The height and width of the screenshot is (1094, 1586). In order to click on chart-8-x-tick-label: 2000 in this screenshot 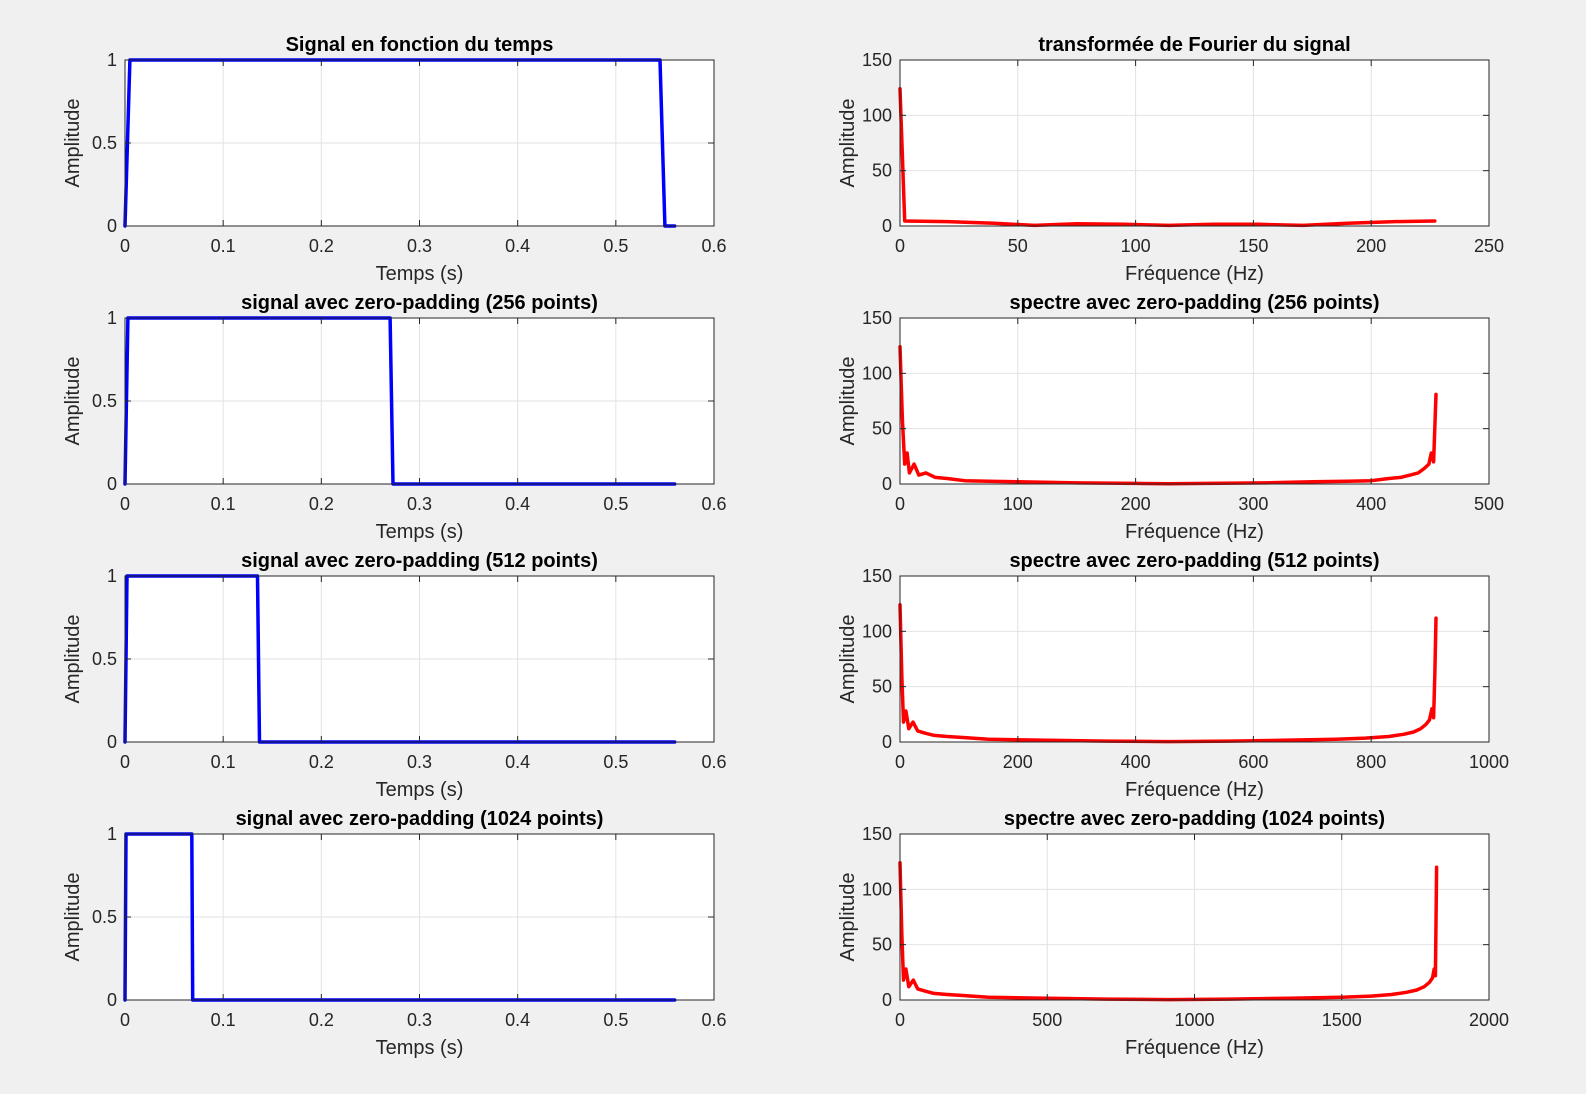, I will do `click(1489, 1020)`.